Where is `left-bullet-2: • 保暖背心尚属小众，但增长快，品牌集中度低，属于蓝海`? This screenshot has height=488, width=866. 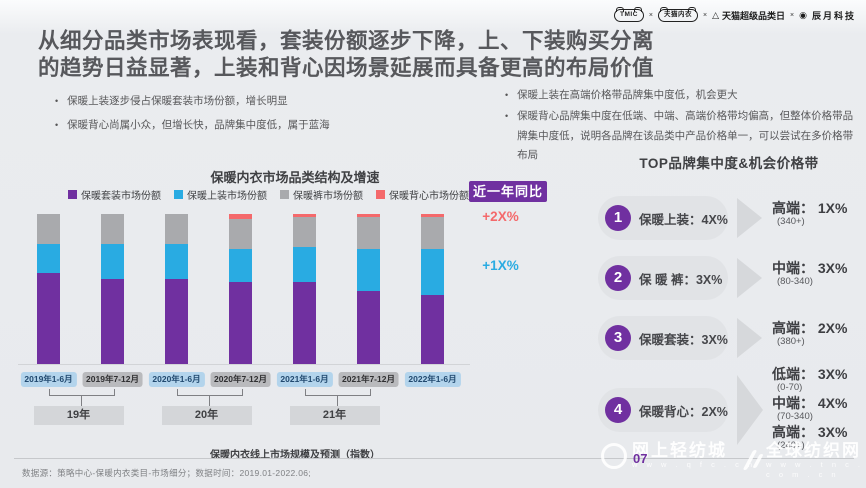
left-bullet-2: • 保暖背心尚属小众，但增长快，品牌集中度低，属于蓝海 is located at coordinates (192, 126).